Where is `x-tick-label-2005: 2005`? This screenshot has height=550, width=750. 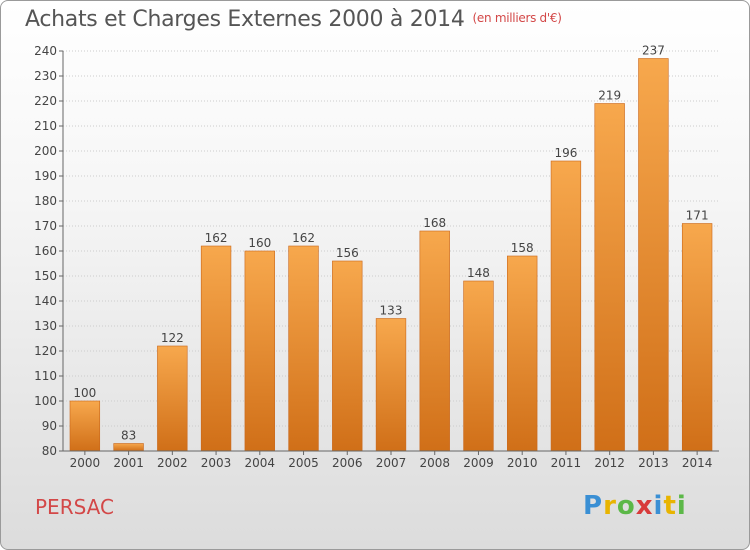
x-tick-label-2005: 2005 is located at coordinates (303, 463).